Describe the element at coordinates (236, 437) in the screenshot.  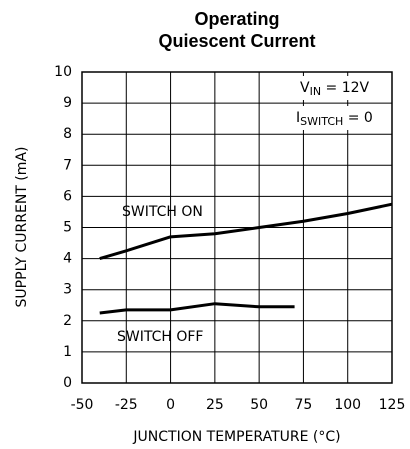
I see `x-axis-label: JUNCTION TEMPERATURE (°C)` at that location.